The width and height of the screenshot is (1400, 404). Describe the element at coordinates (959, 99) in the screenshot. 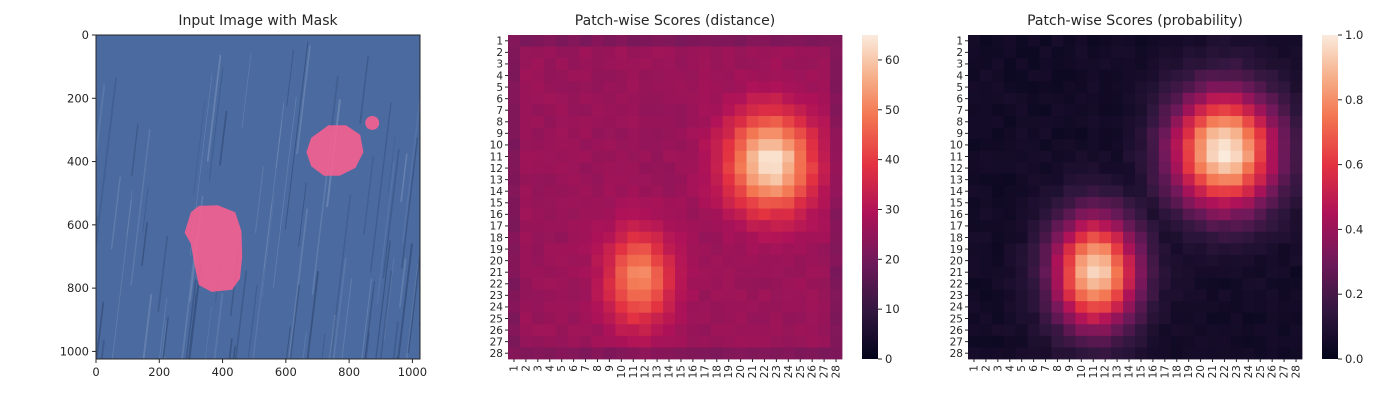

I see `y-tick-label: 6` at that location.